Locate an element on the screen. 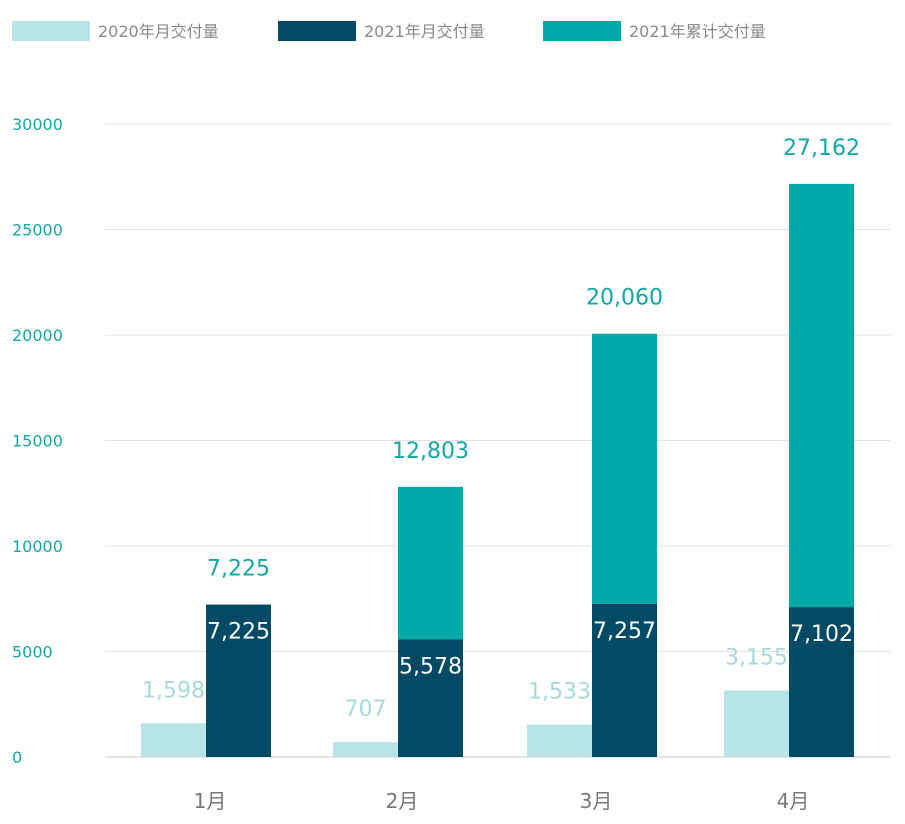 This screenshot has width=905, height=824. y-tick-label: 5000 is located at coordinates (32, 652).